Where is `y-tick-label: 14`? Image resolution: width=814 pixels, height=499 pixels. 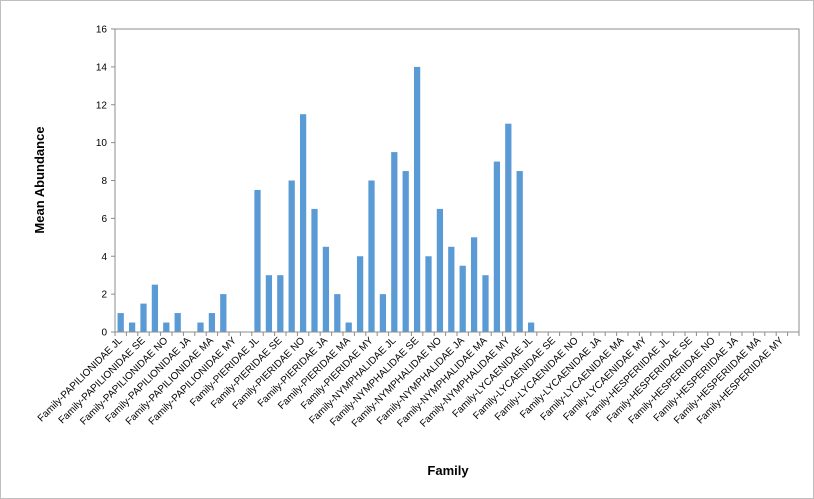
y-tick-label: 14 is located at coordinates (102, 67).